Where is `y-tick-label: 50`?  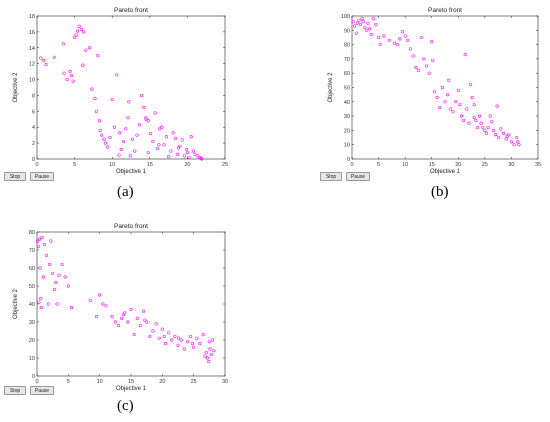
y-tick-label: 50 is located at coordinates (347, 89).